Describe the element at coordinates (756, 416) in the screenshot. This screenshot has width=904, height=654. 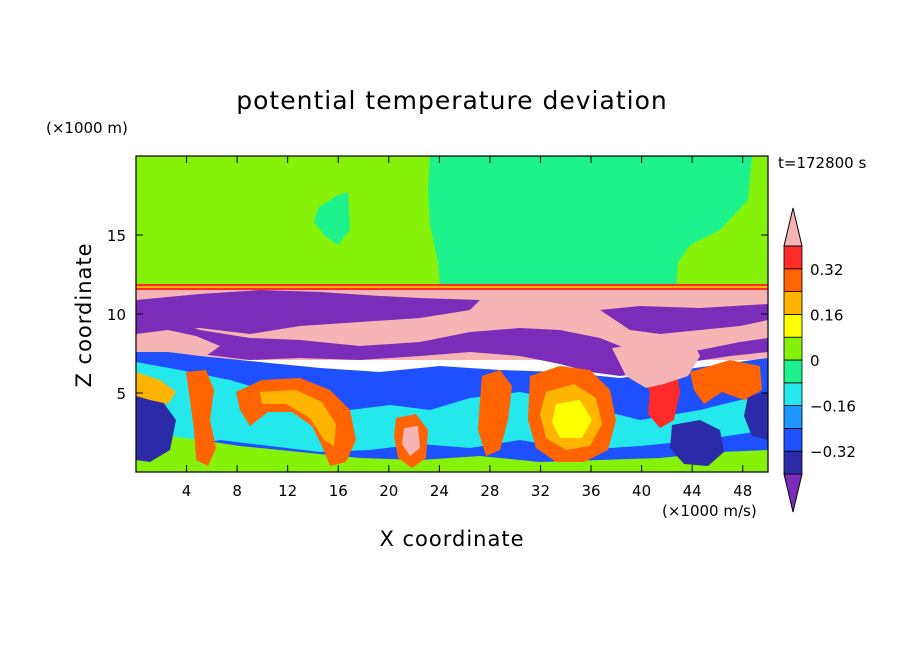
I see `field-darkblue-right2` at that location.